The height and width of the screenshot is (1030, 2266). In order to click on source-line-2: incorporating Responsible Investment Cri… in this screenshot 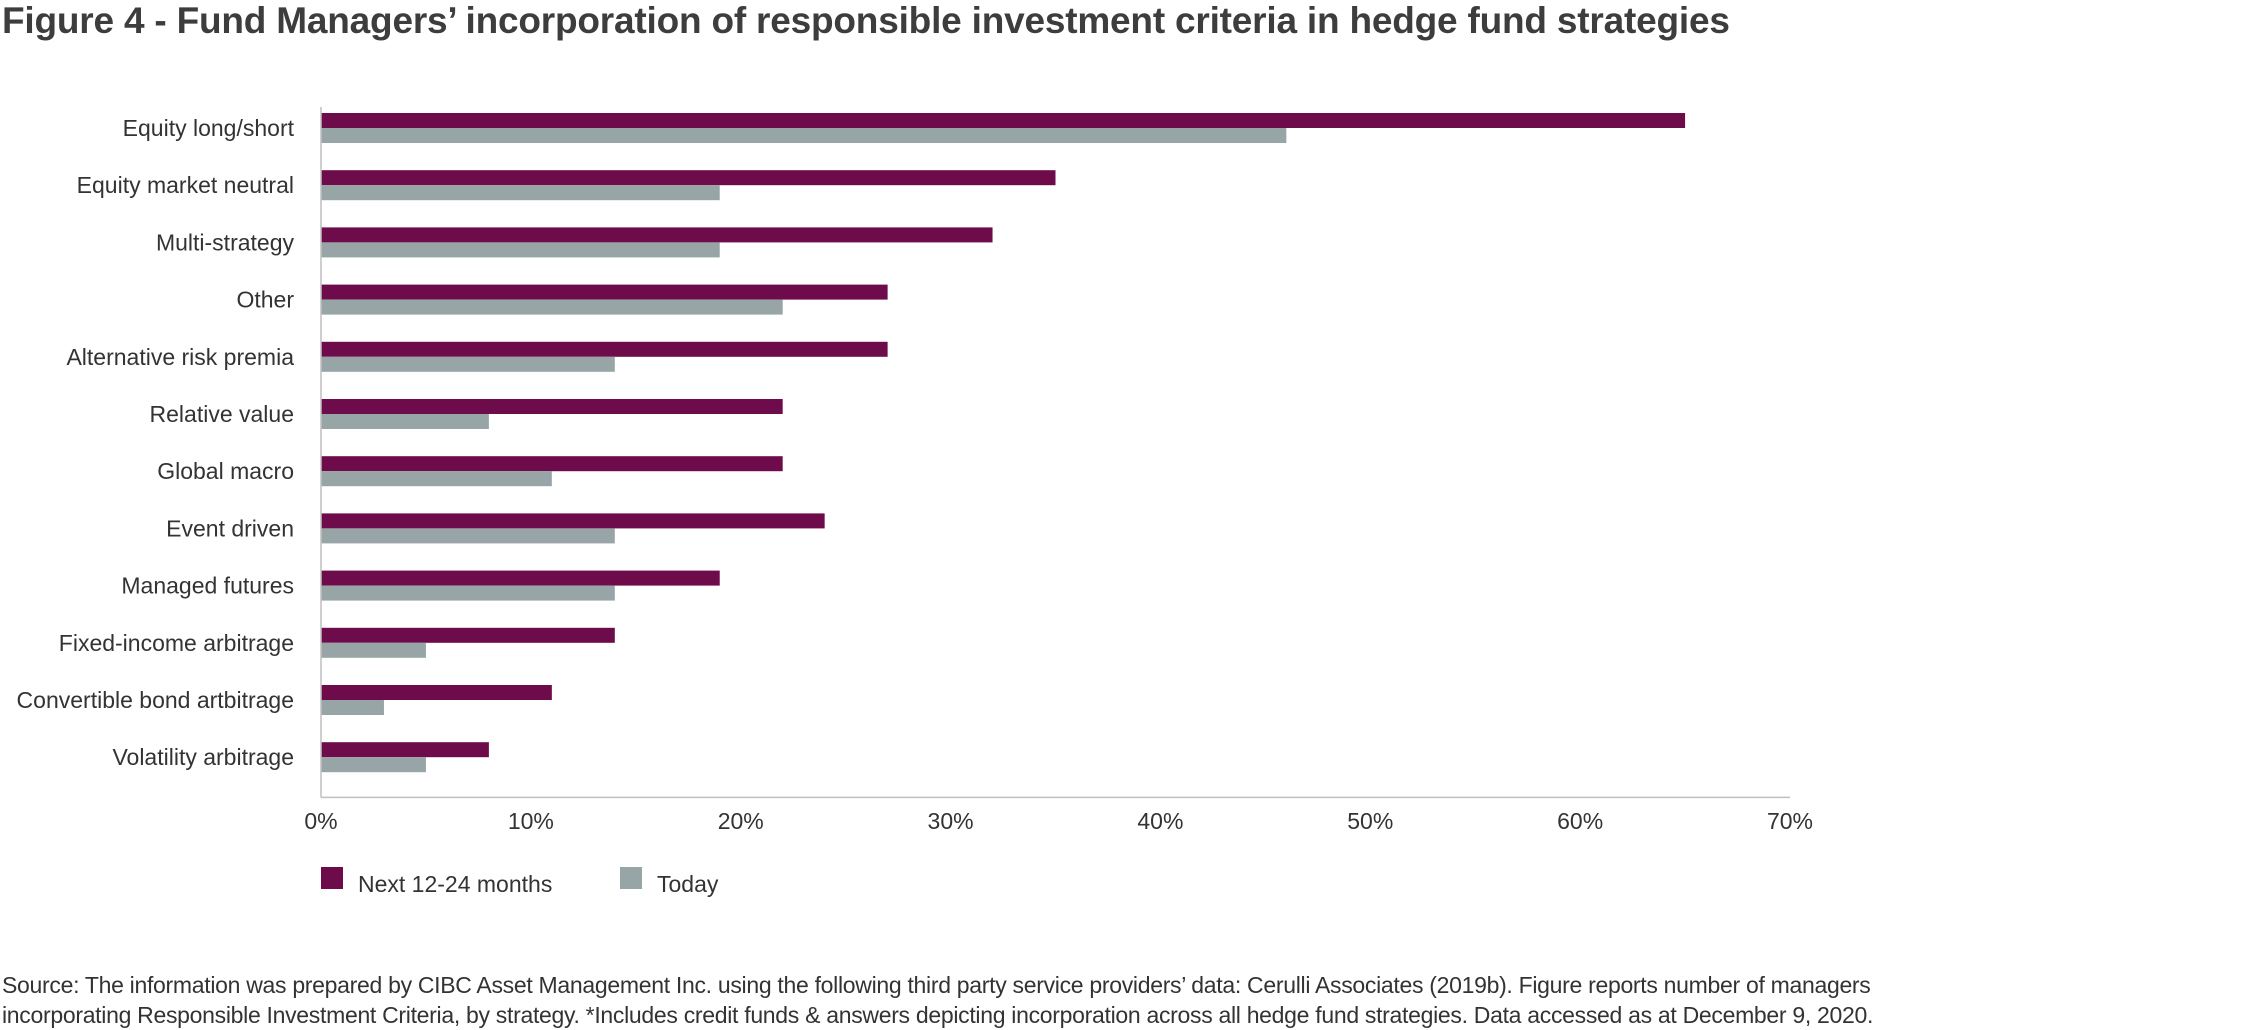, I will do `click(938, 1015)`.